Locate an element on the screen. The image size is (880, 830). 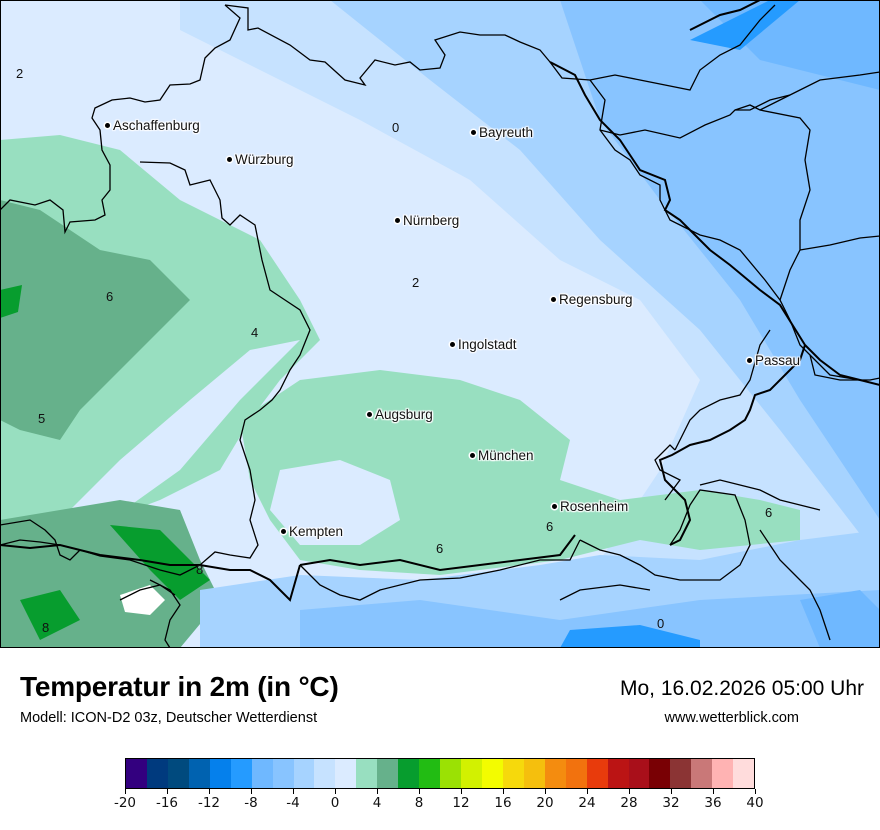
colorbar is located at coordinates (440, 773).